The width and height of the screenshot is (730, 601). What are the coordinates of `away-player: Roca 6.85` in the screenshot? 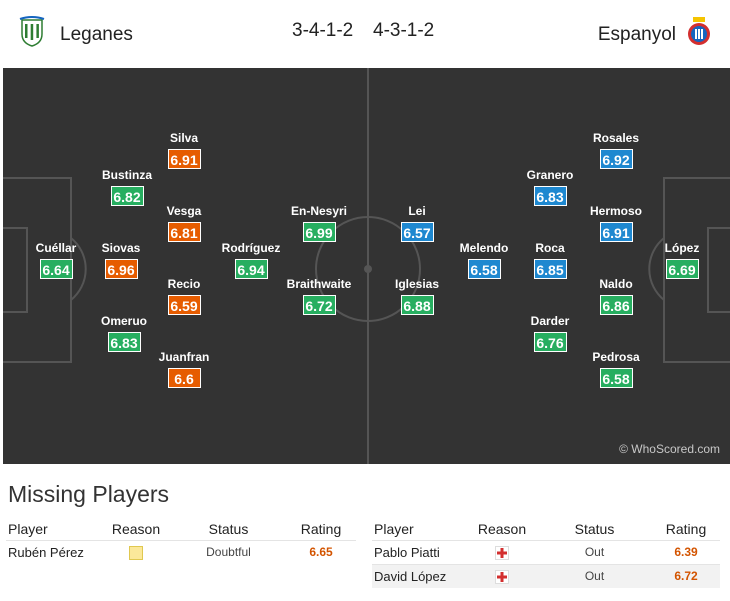 It's located at (550, 260).